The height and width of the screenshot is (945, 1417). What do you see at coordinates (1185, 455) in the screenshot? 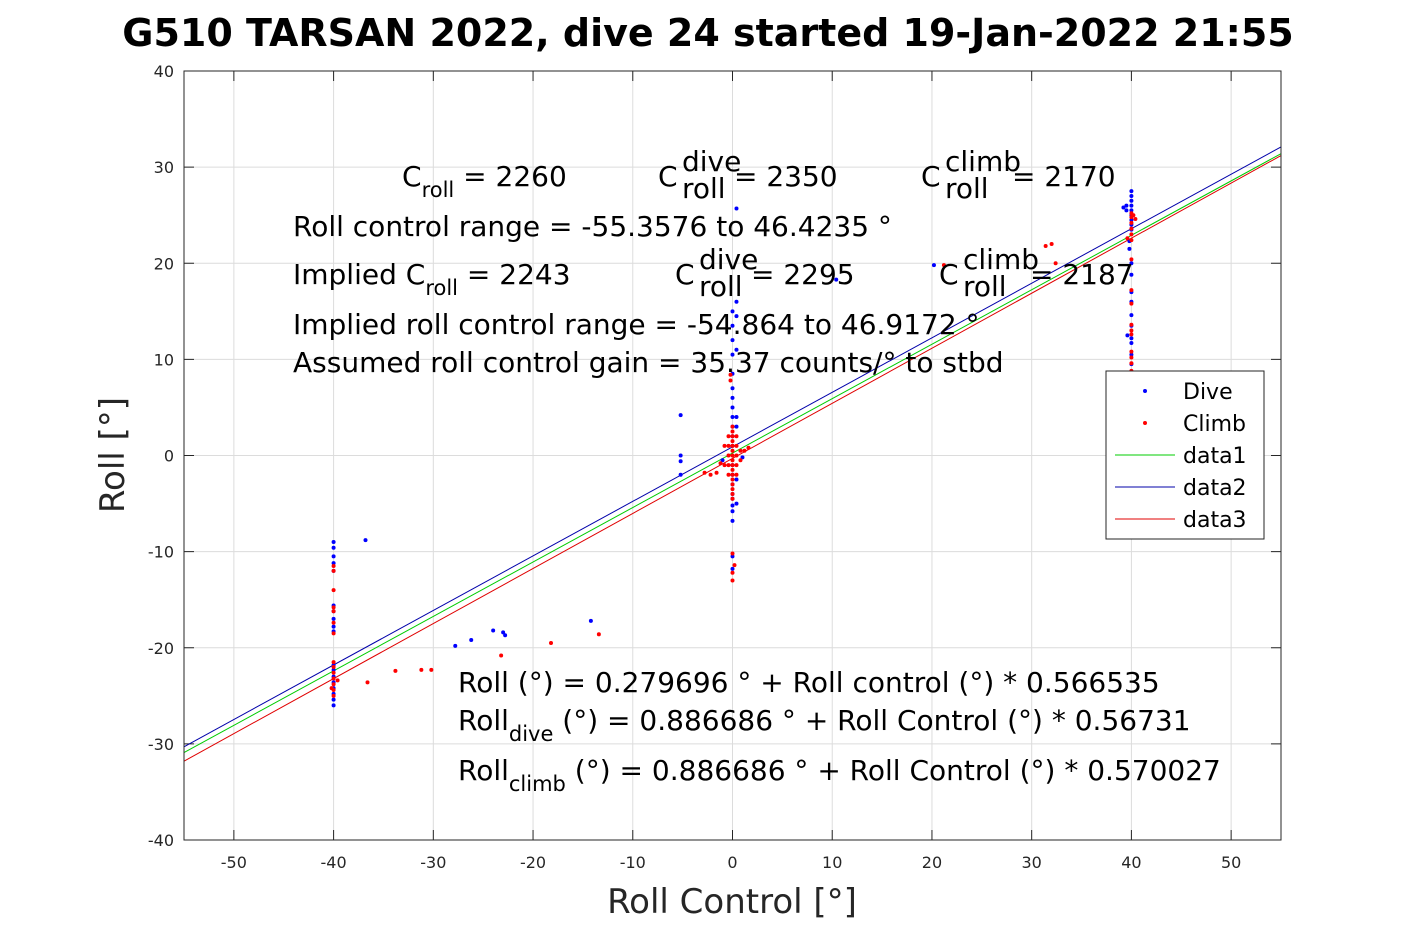
I see `legend: Dive Climb data1 data2 data3` at bounding box center [1185, 455].